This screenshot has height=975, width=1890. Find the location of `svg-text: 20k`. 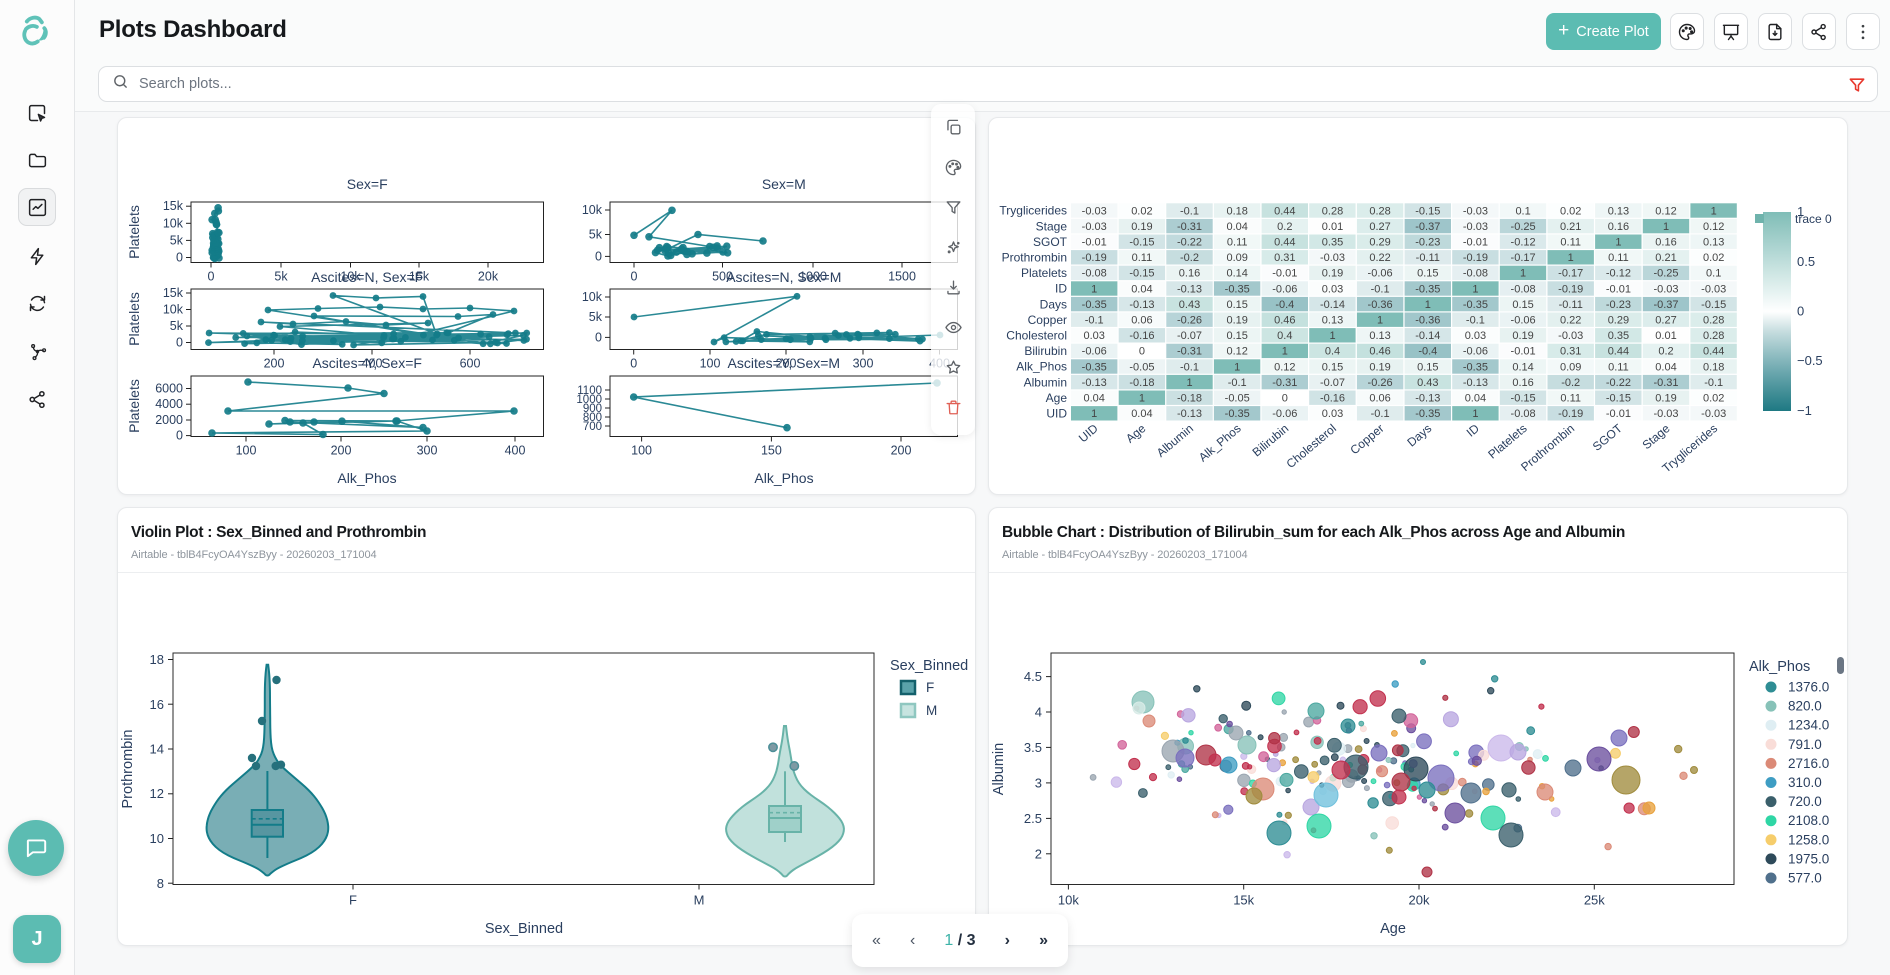

svg-text: 20k is located at coordinates (488, 277).